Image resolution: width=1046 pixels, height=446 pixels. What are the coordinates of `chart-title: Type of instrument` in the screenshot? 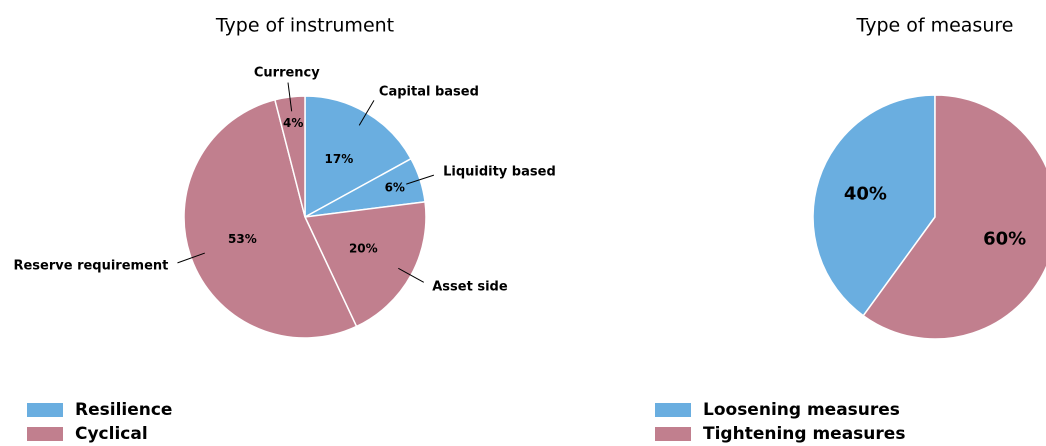 It's located at (304, 26).